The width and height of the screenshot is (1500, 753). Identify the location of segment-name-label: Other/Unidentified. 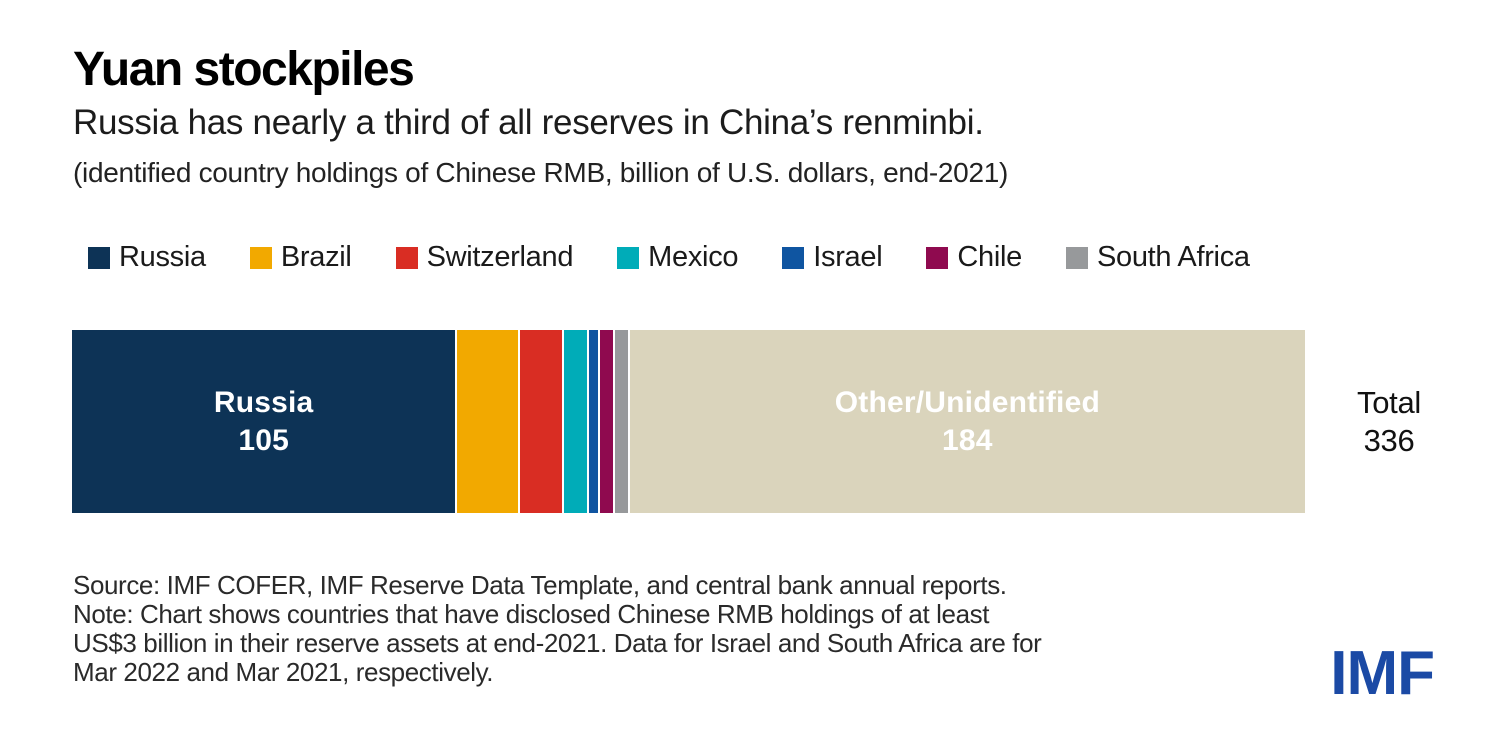
(967, 402).